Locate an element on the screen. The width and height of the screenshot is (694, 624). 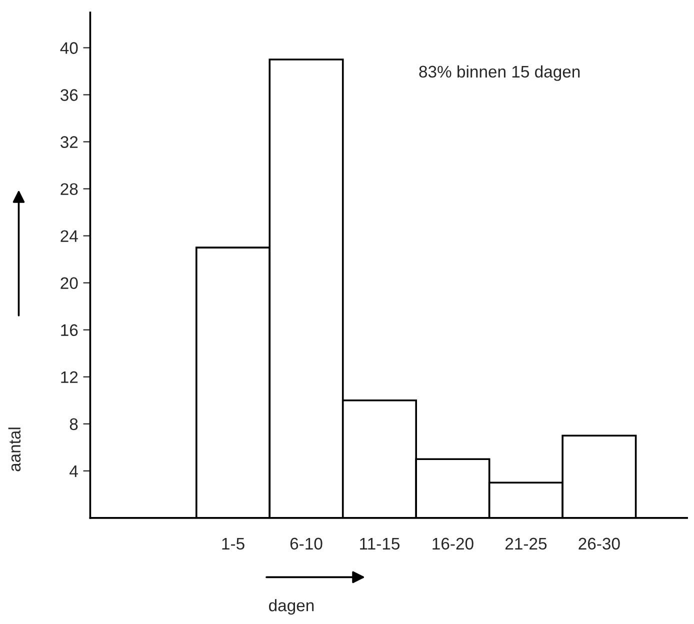
x-tick-label: 21-25 is located at coordinates (526, 544).